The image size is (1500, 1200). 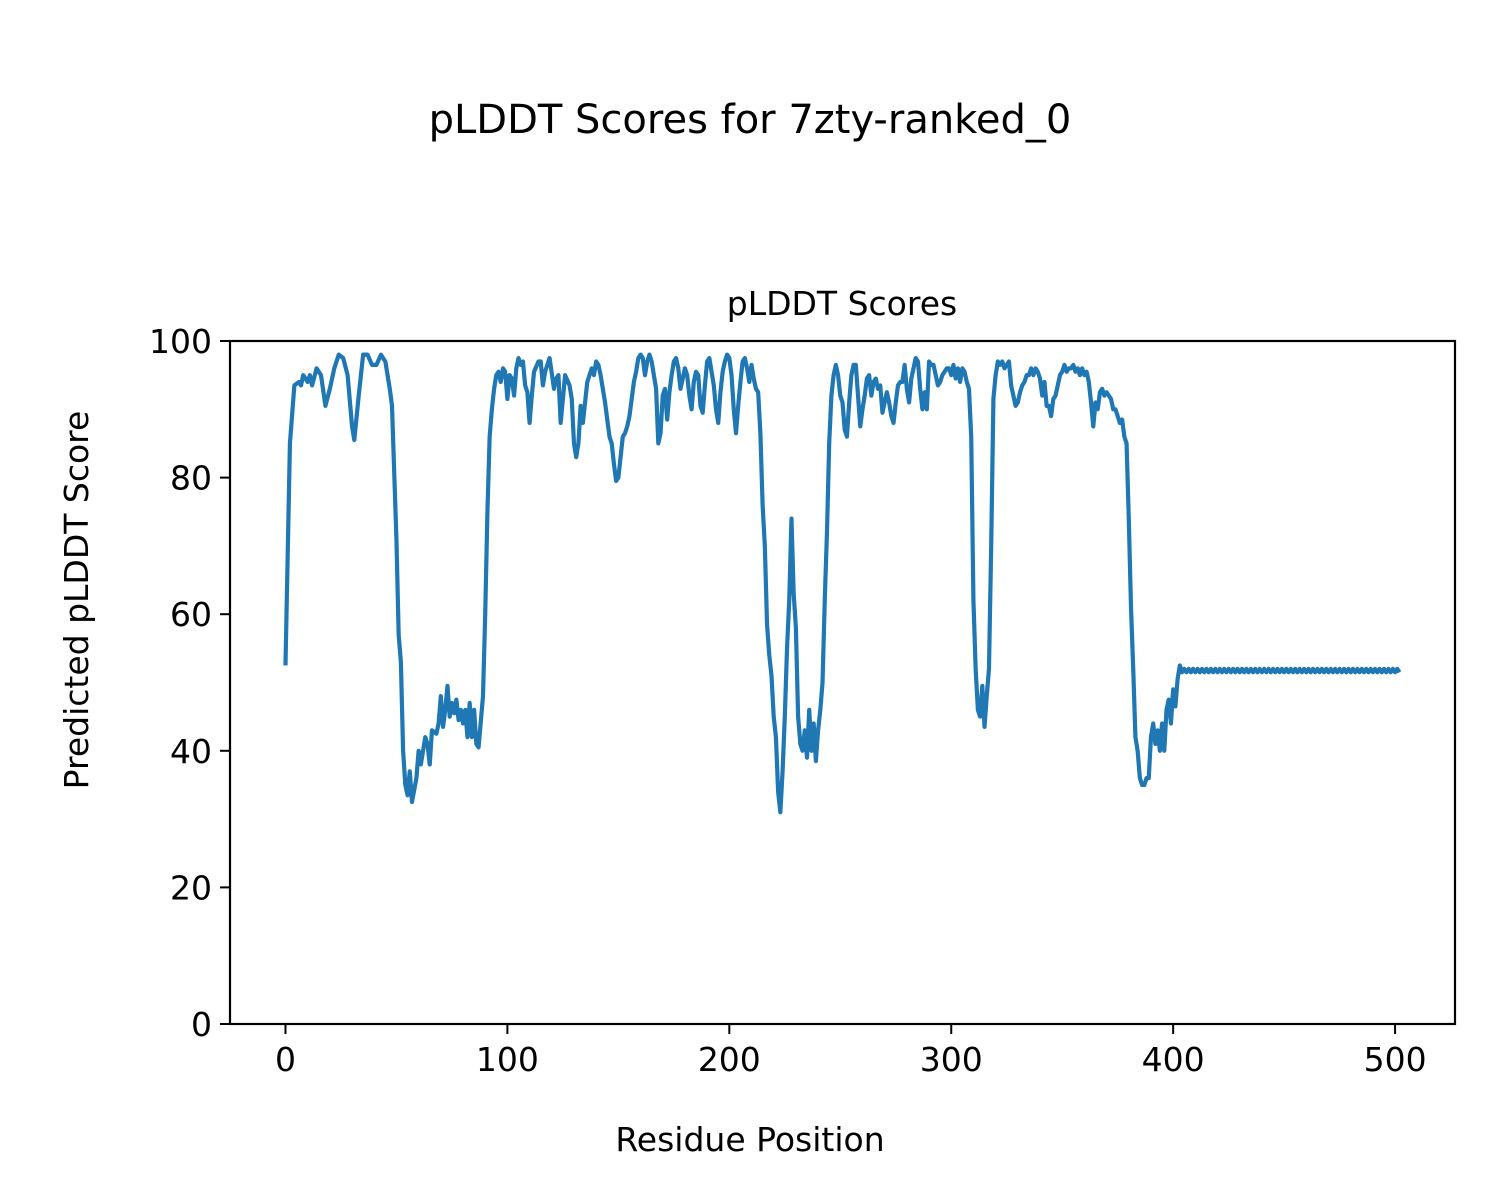 I want to click on y-axis-label: Predicted pLDDT Score, so click(x=76, y=600).